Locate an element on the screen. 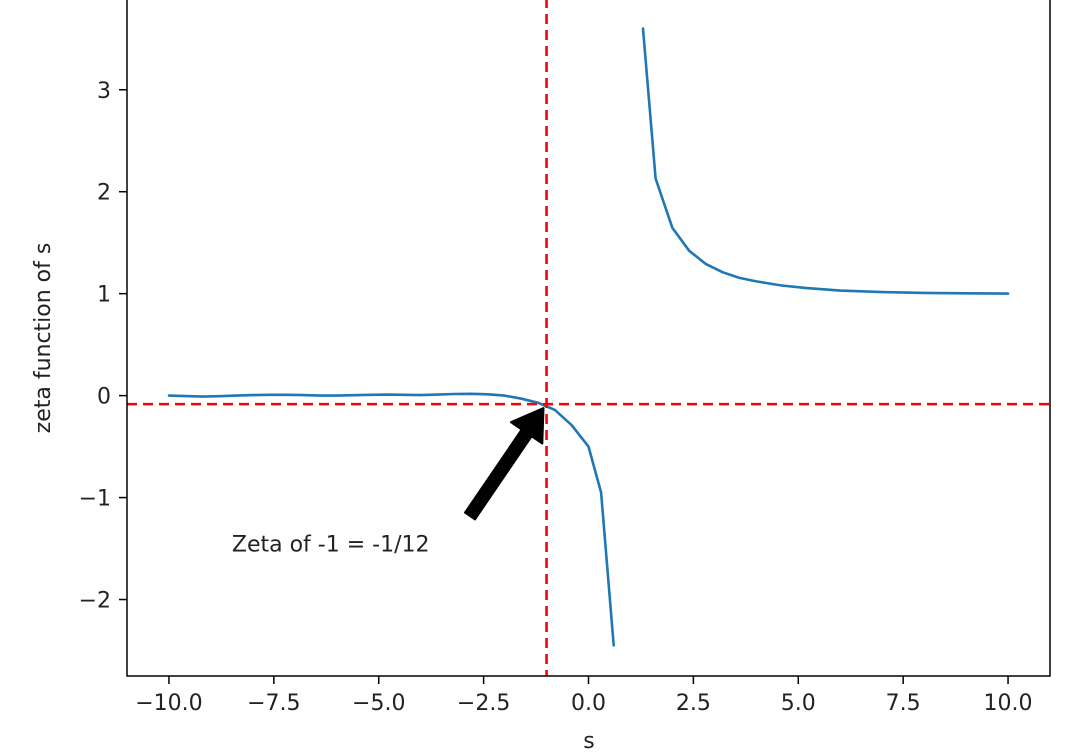 This screenshot has height=756, width=1078. annotation-text: Zeta of -1 = -1/12 is located at coordinates (331, 545).